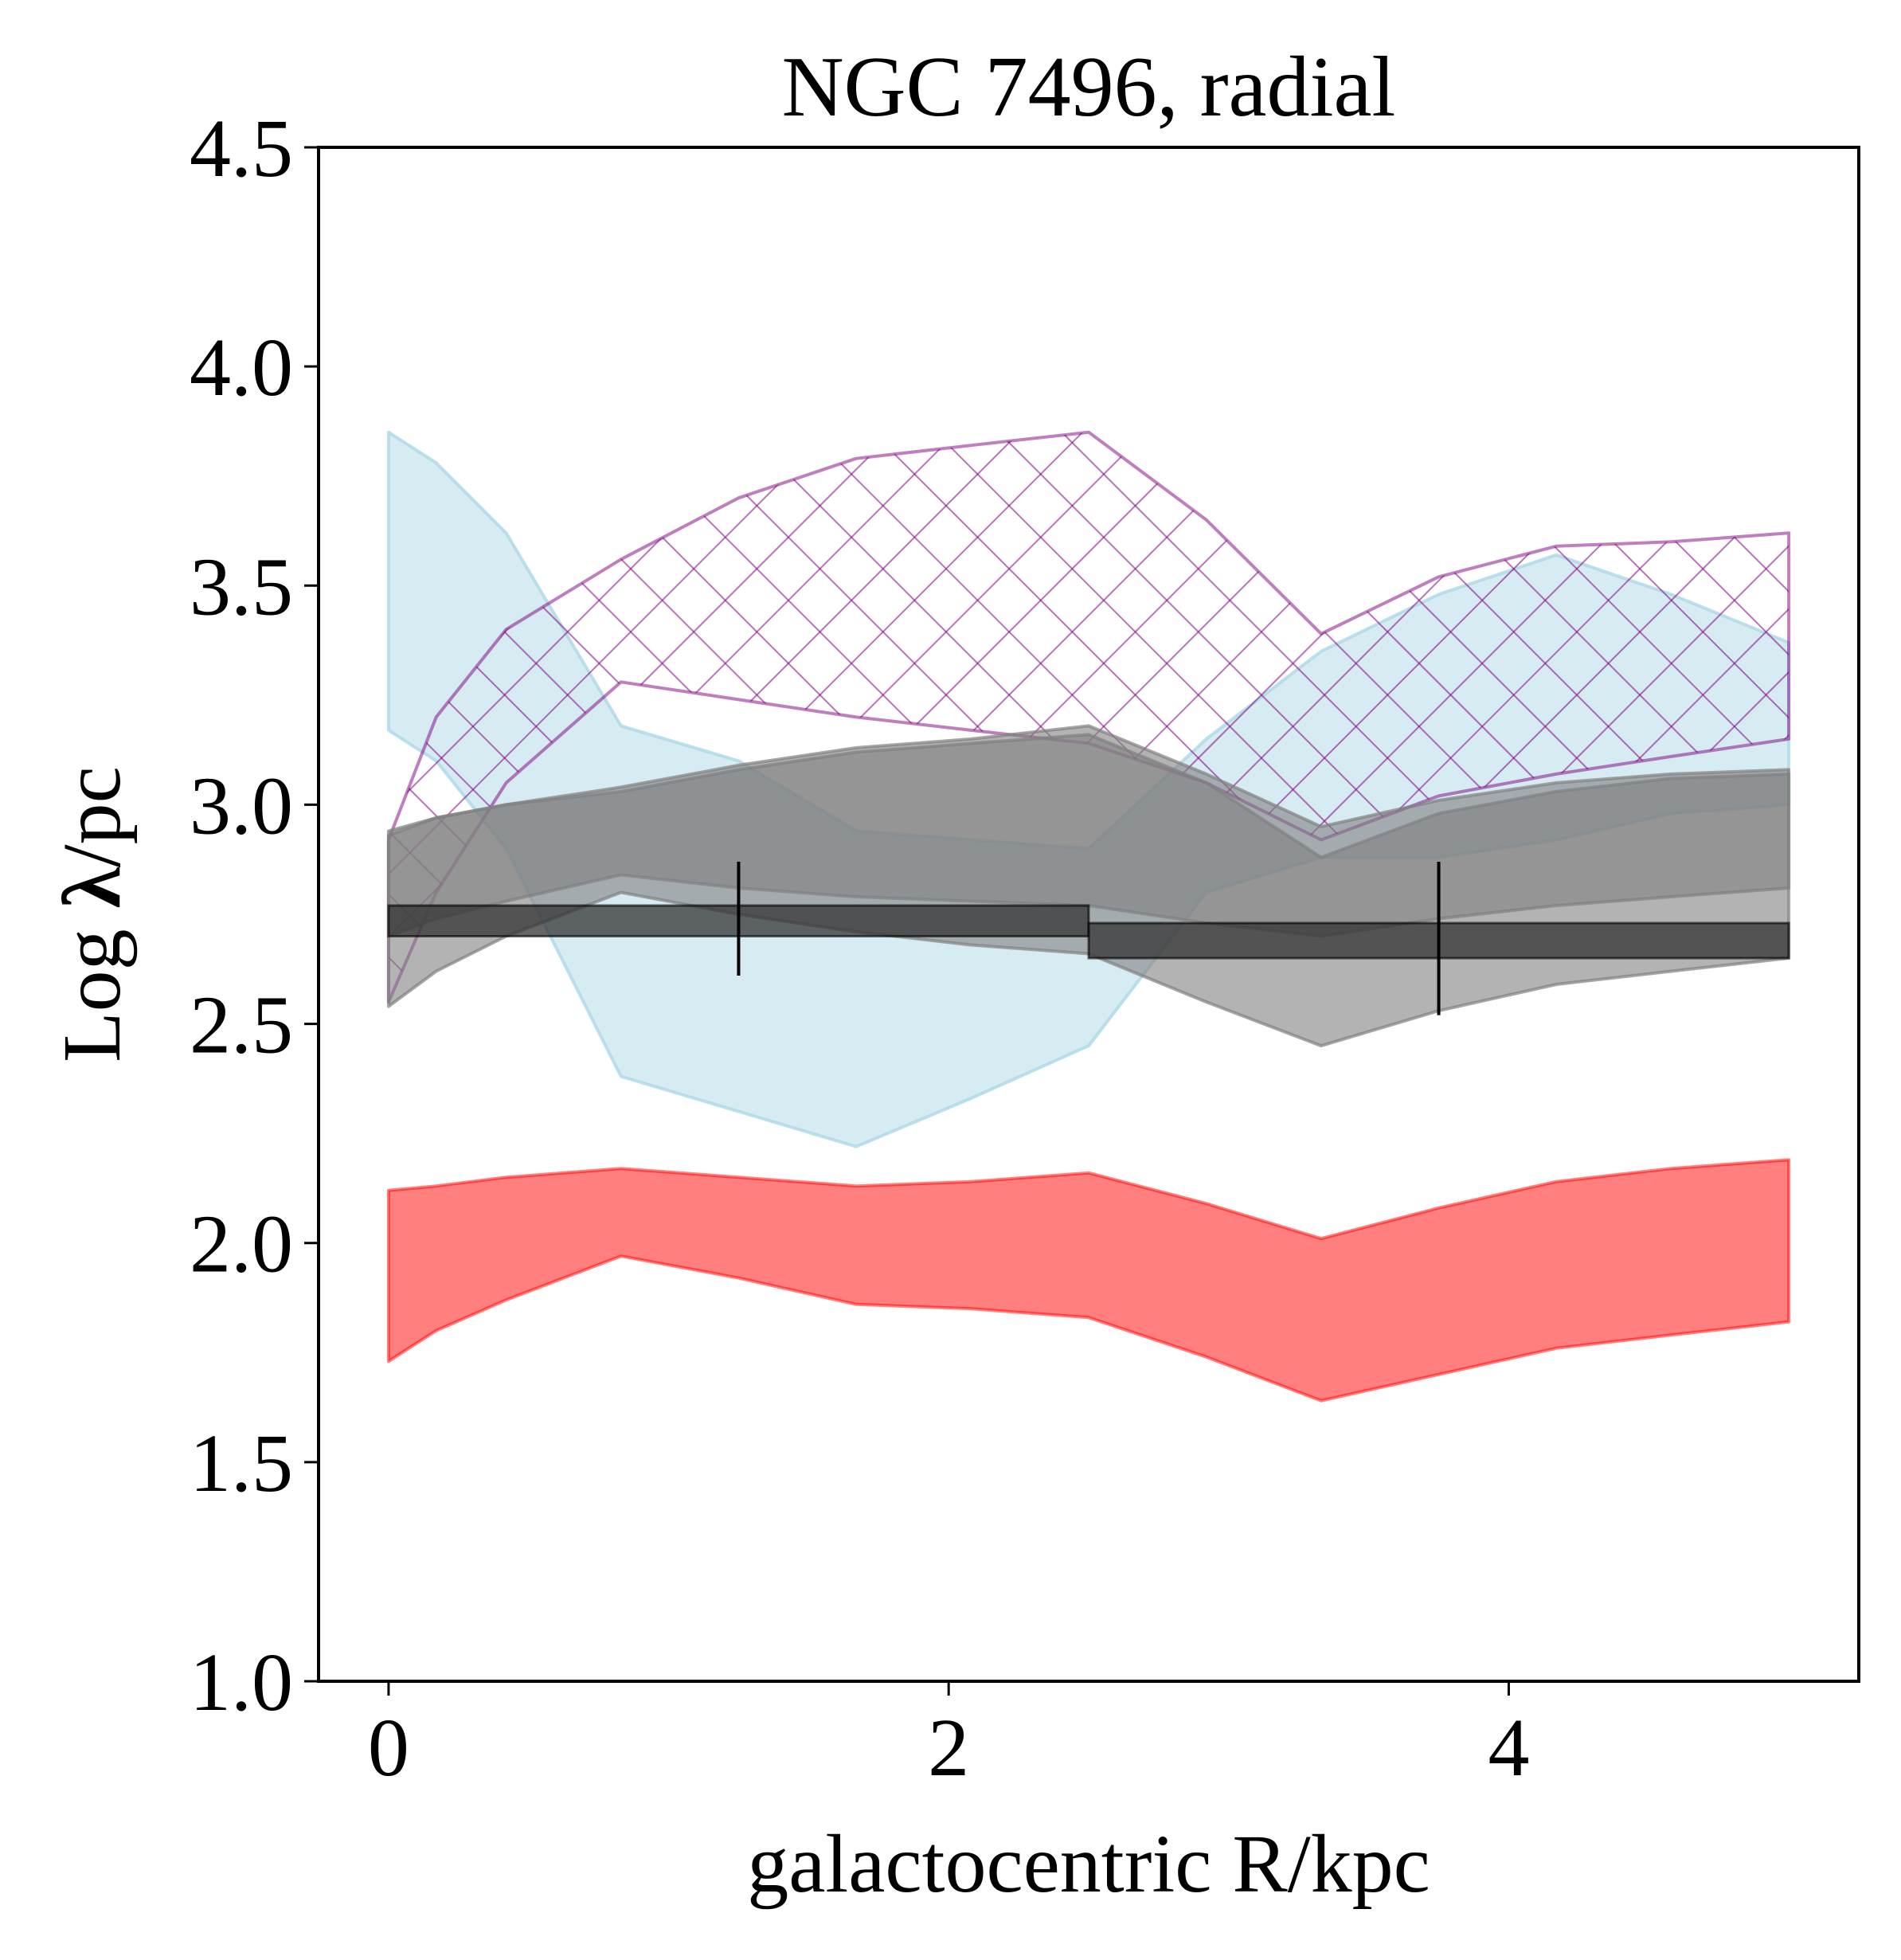 This screenshot has width=1901, height=1960. I want to click on y-tick-label-4: 3.0, so click(242, 805).